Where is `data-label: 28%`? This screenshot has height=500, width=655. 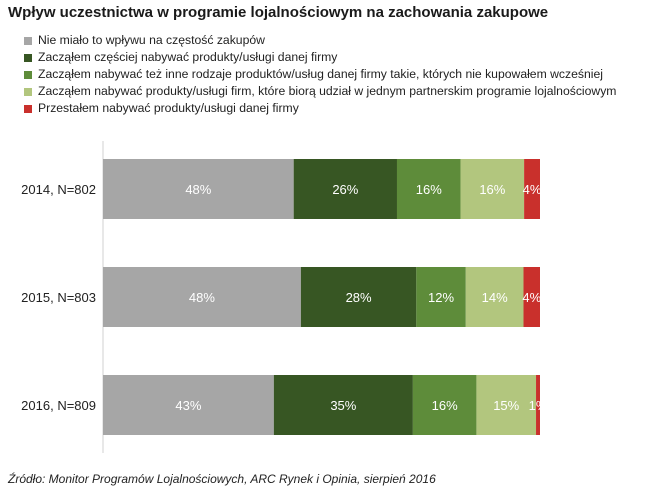
data-label: 28% is located at coordinates (359, 297).